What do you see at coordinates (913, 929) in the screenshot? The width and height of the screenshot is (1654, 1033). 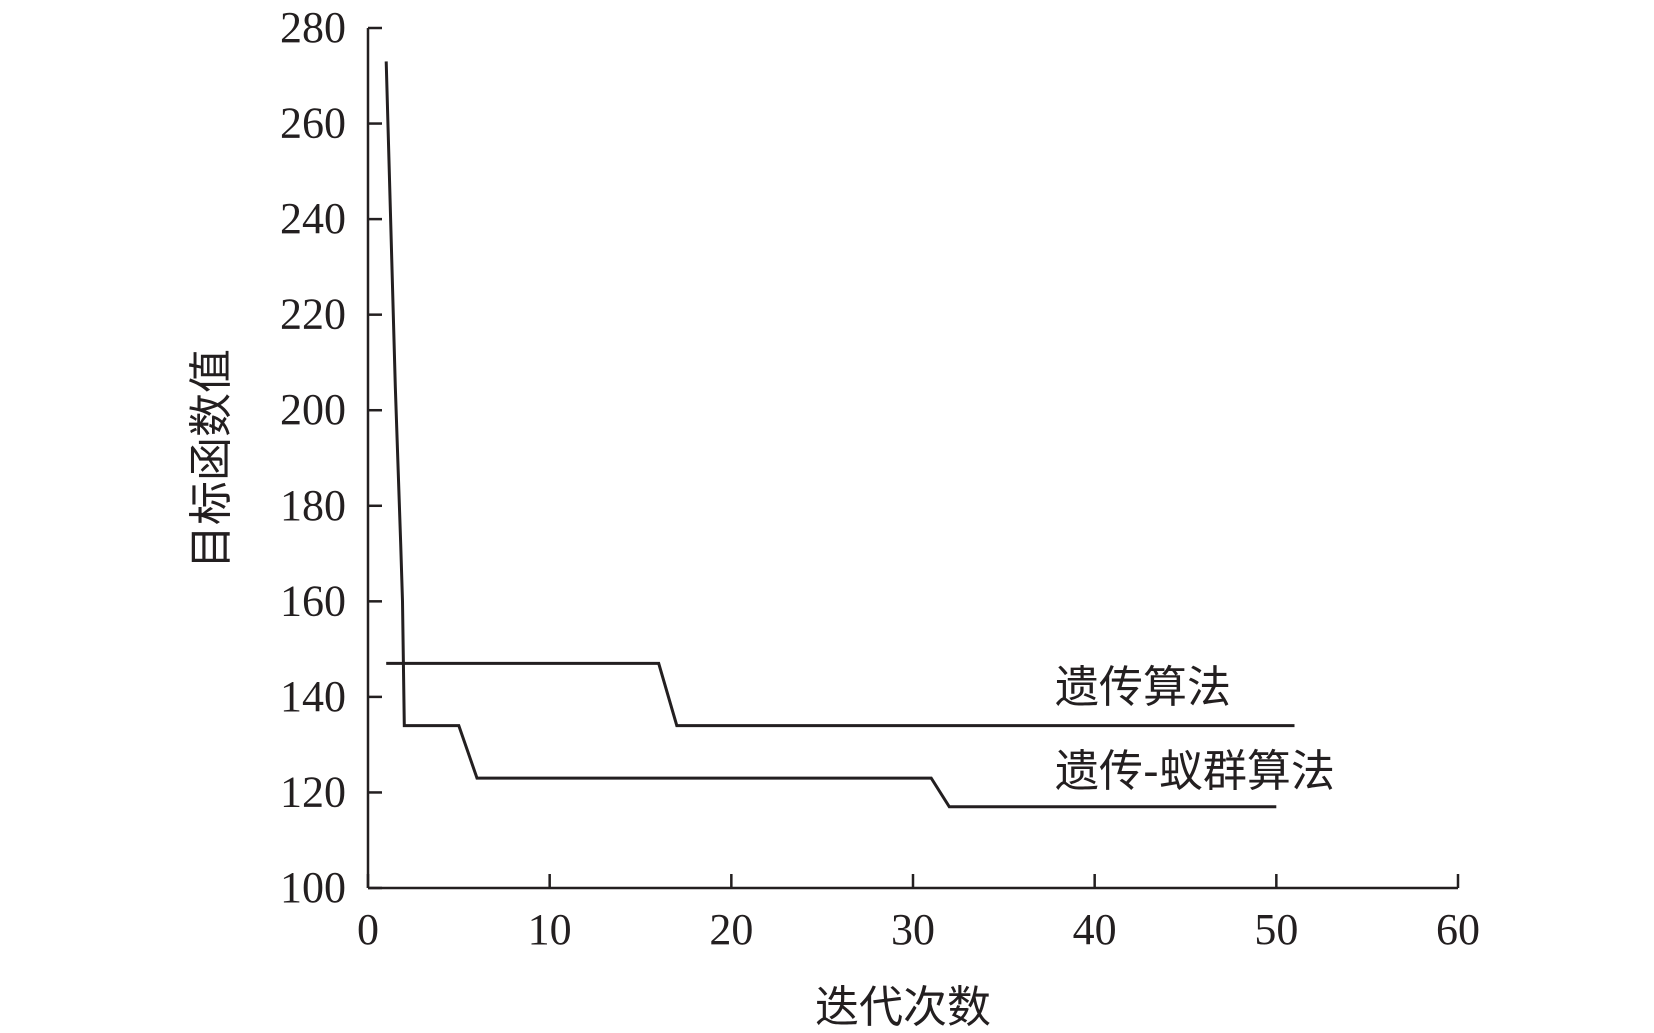 I see `x-tick-label: 30` at bounding box center [913, 929].